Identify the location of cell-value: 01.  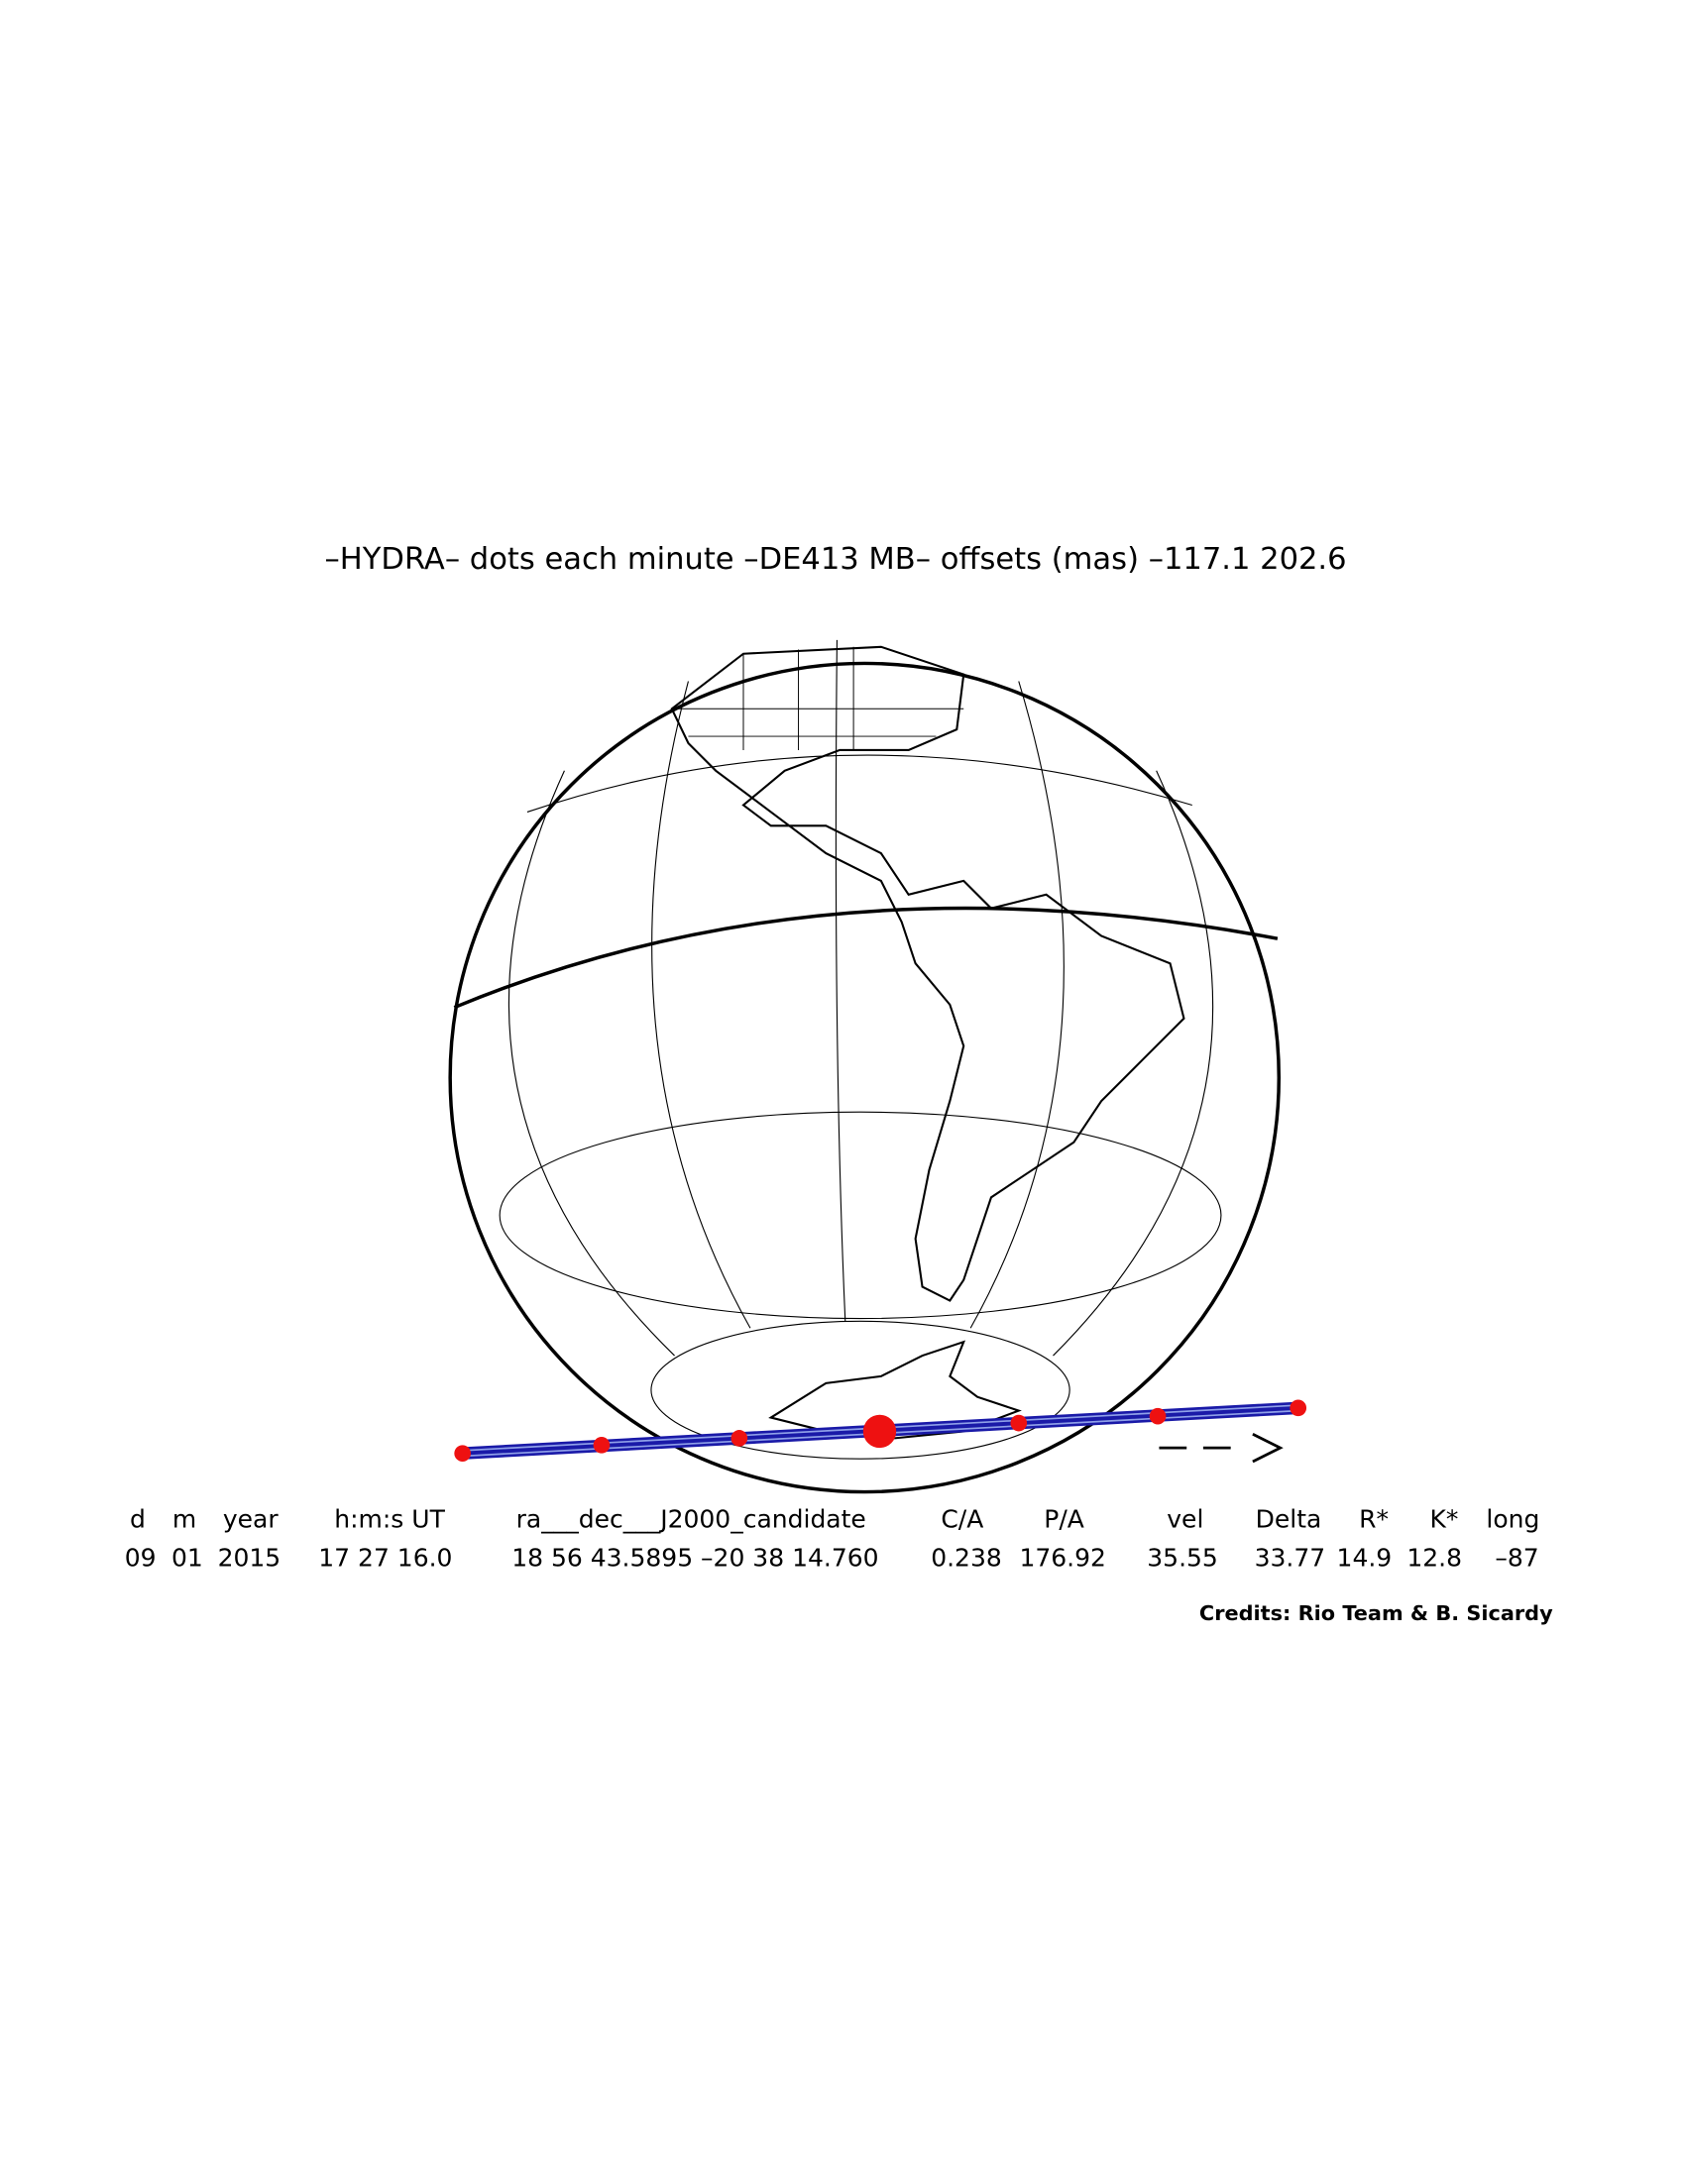
(187, 1558).